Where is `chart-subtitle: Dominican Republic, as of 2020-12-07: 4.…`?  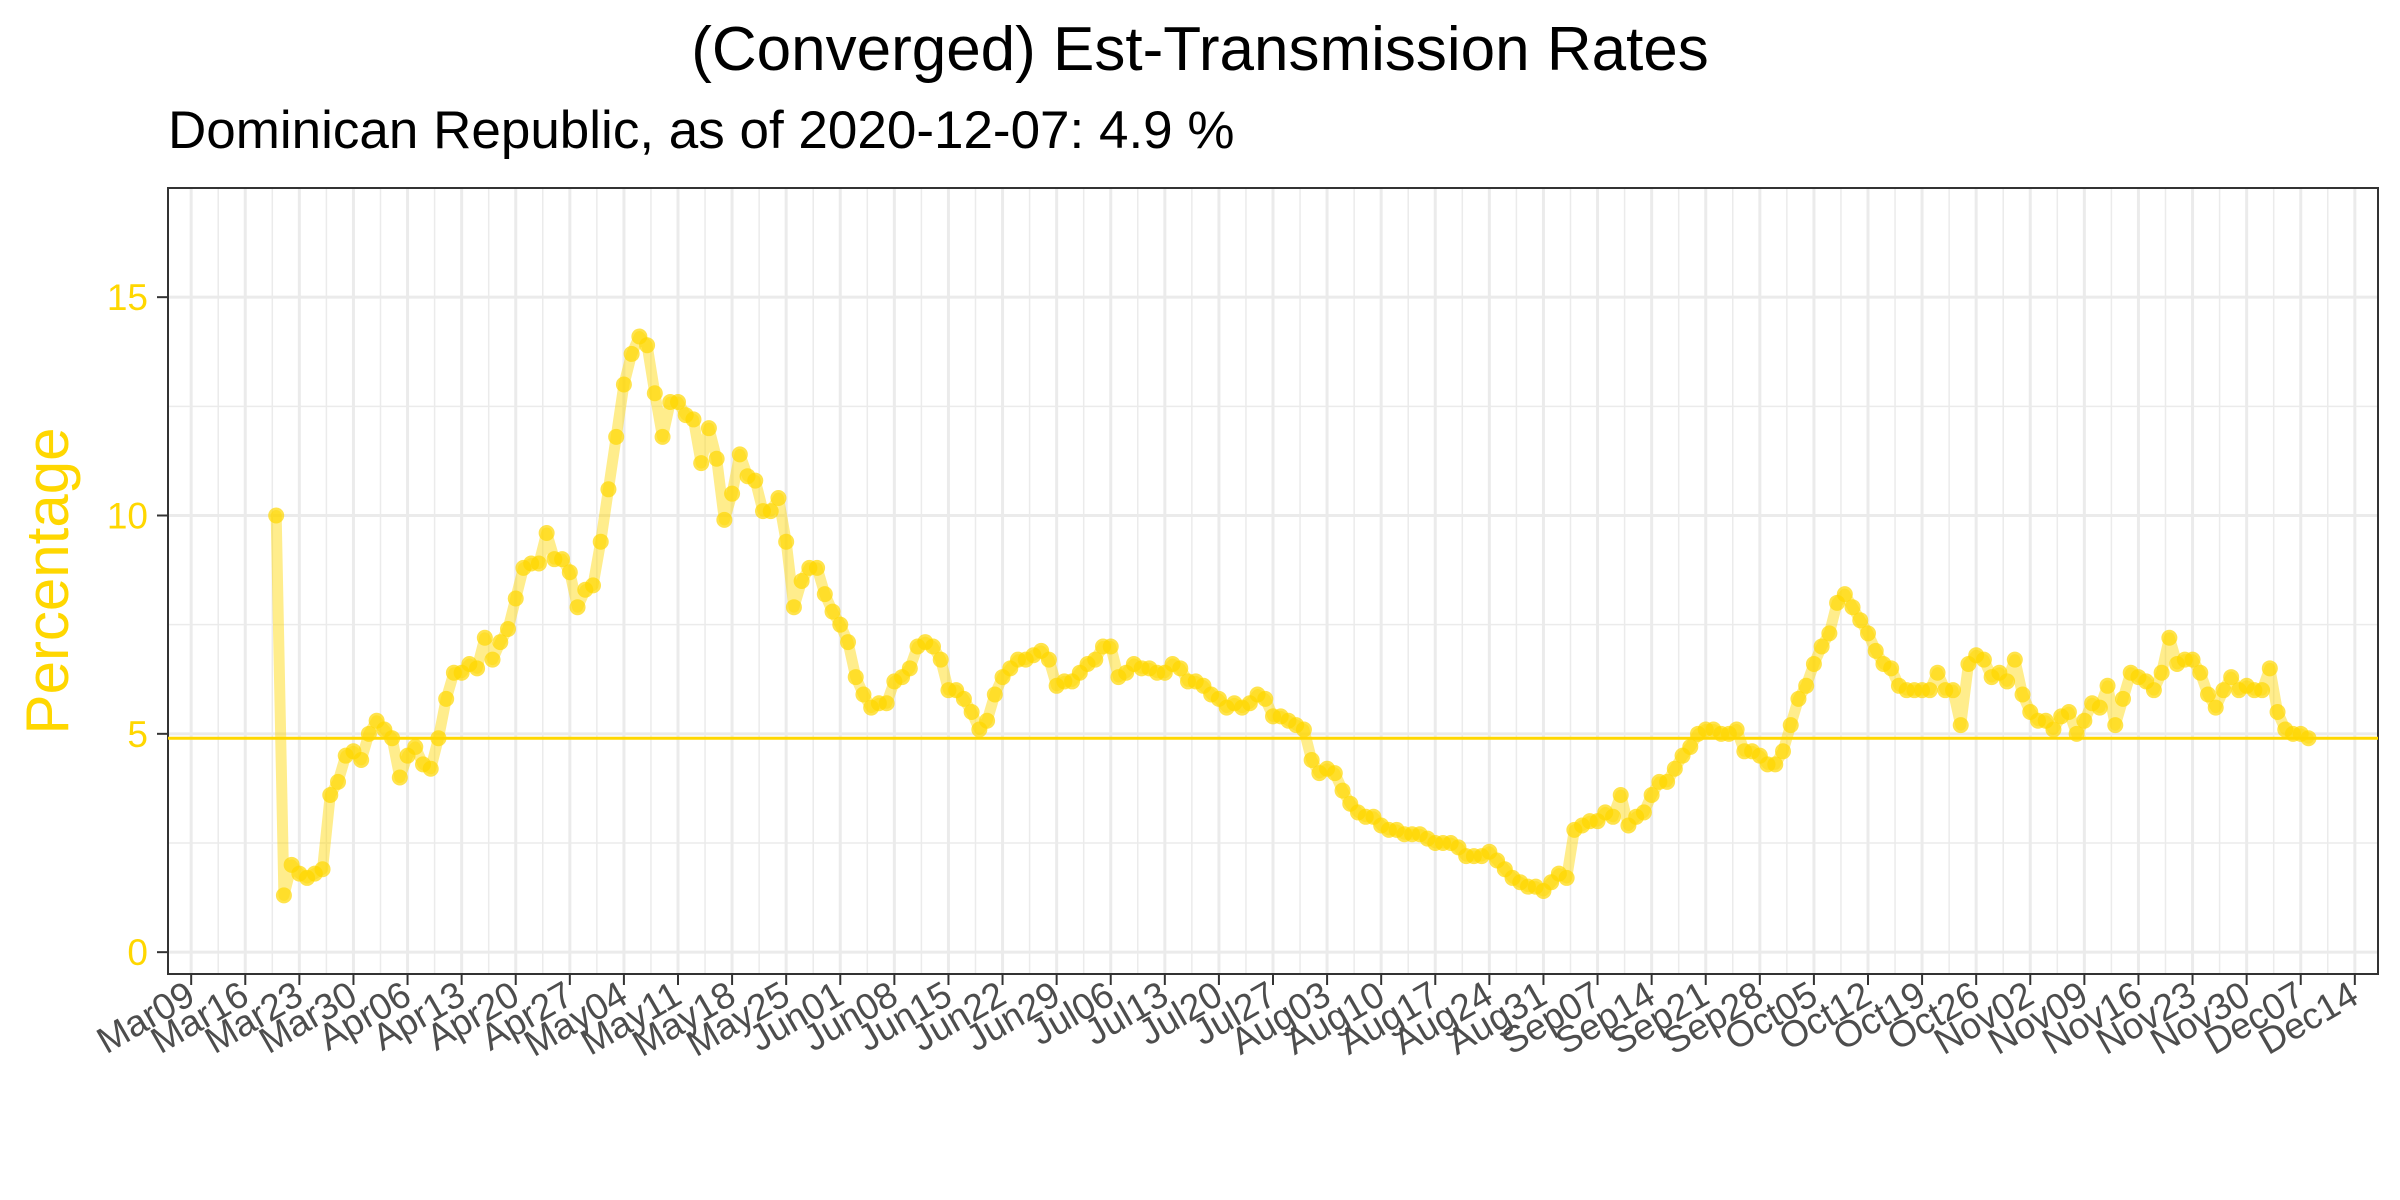 chart-subtitle: Dominican Republic, as of 2020-12-07: 4.… is located at coordinates (701, 130).